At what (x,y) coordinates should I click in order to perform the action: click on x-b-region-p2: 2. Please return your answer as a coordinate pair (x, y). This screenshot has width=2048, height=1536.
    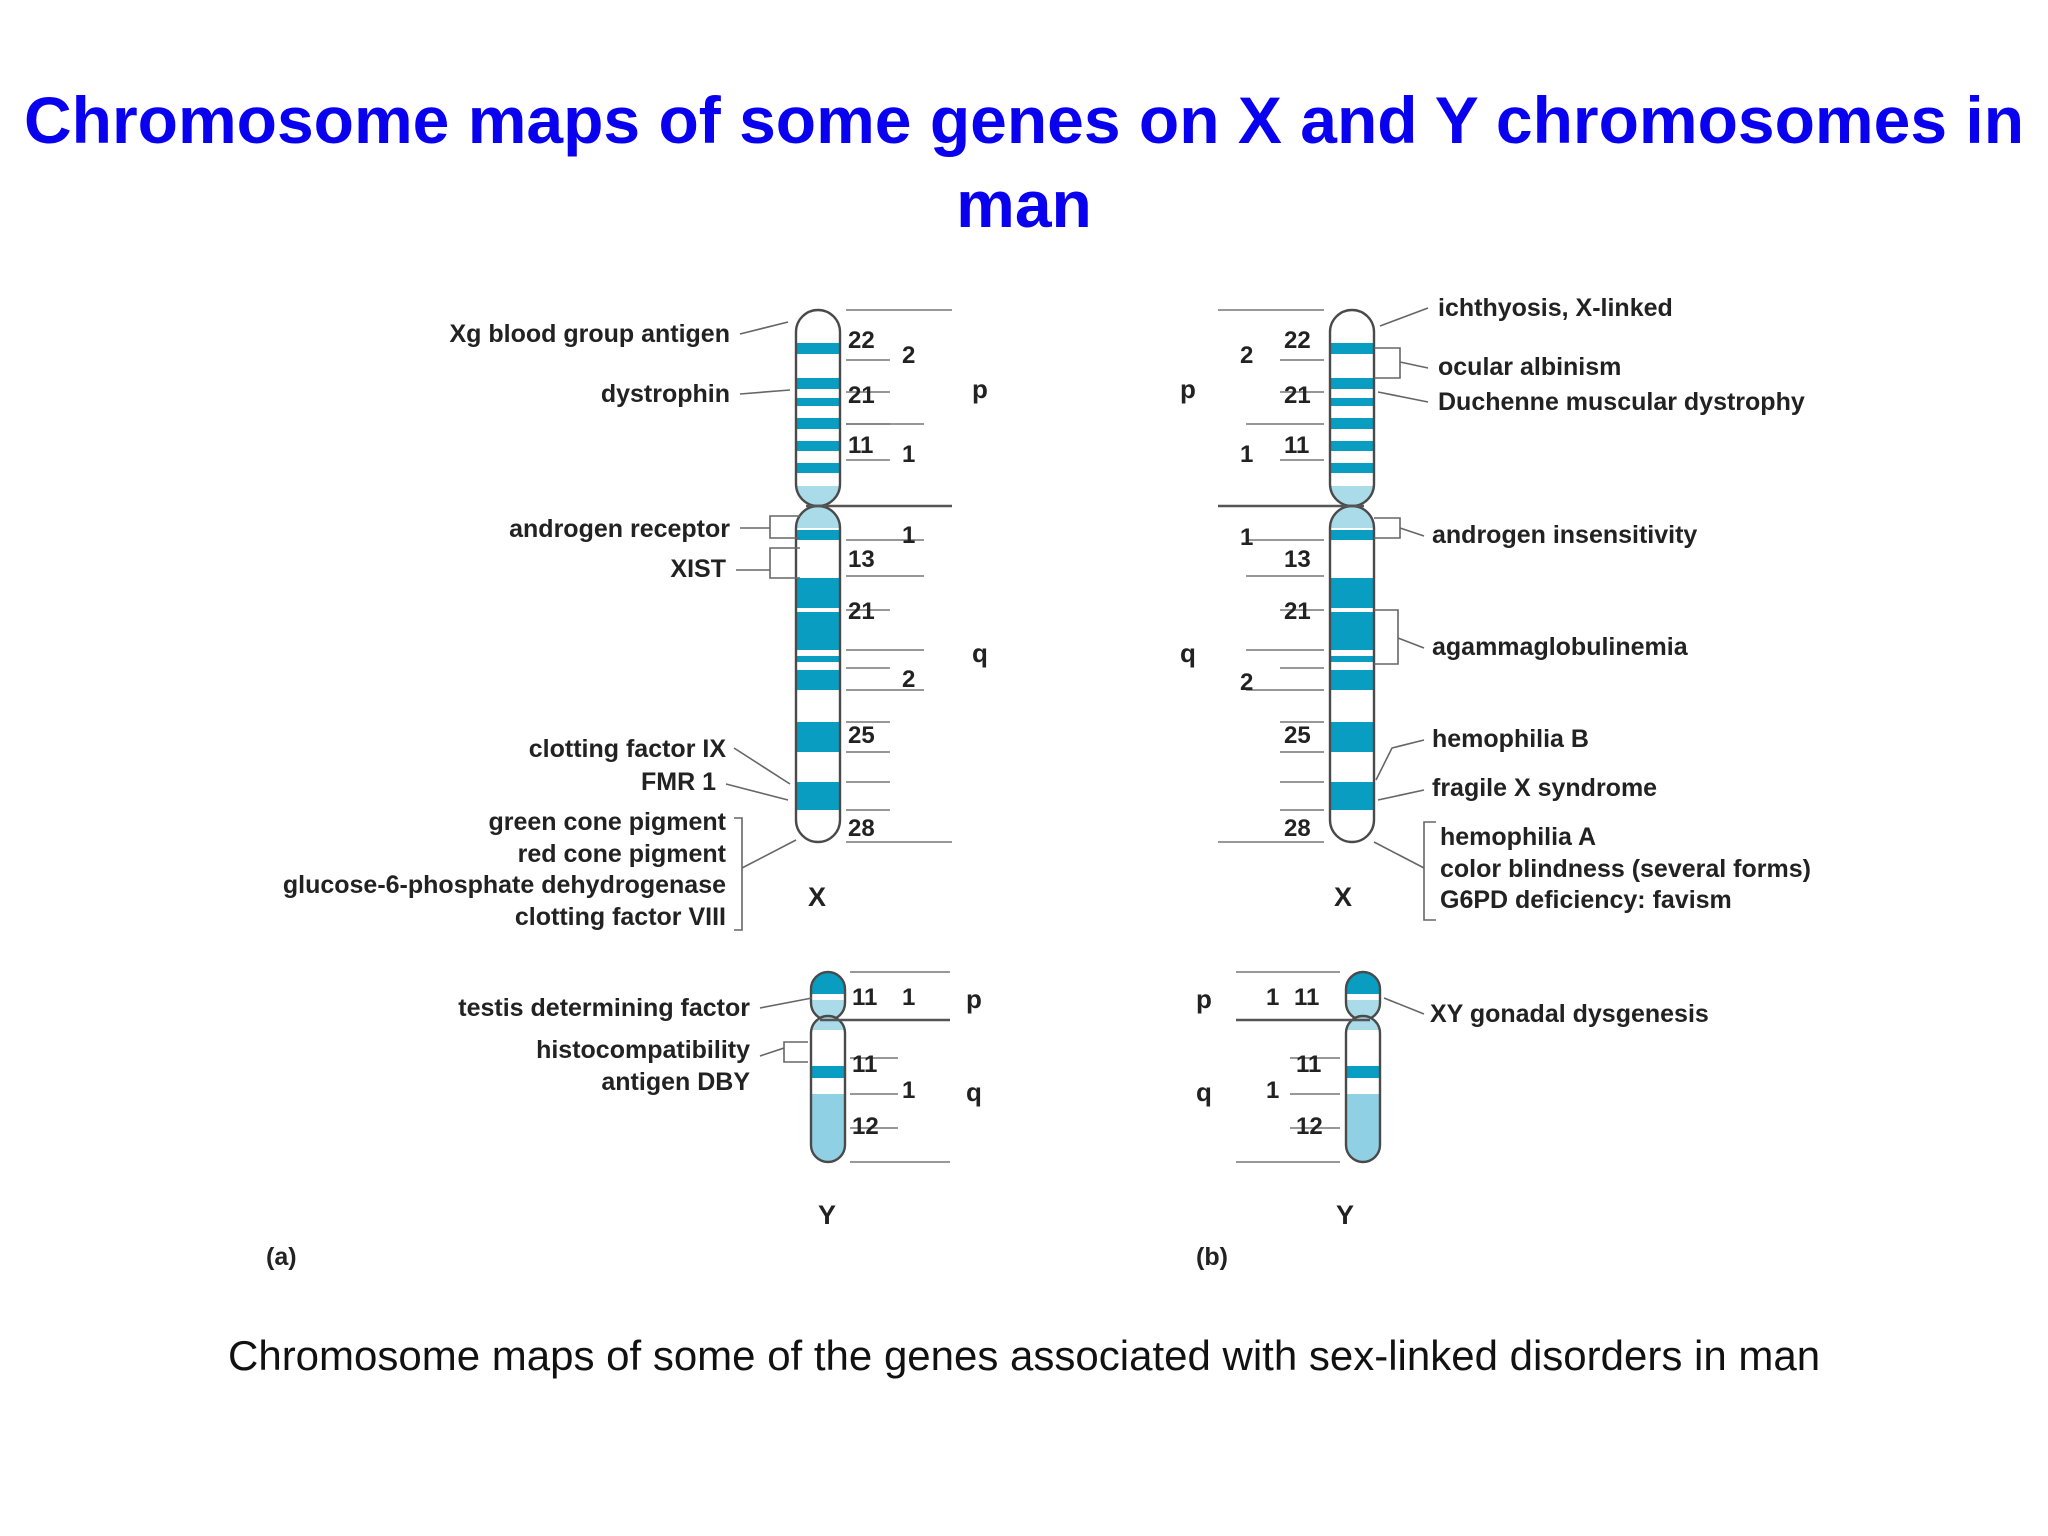
    Looking at the image, I should click on (1246, 355).